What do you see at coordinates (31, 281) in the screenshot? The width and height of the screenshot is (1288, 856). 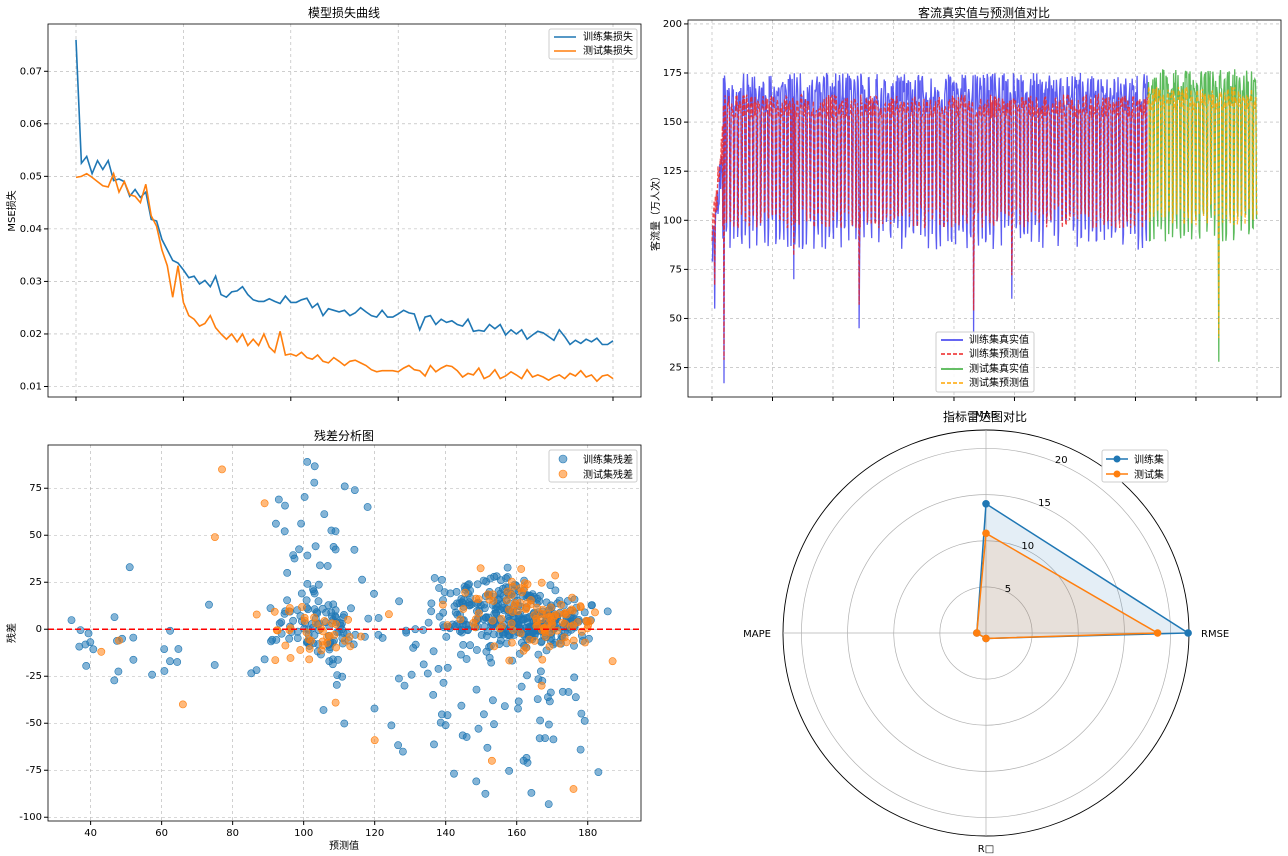 I see `loss-ytick-label: 0.03` at bounding box center [31, 281].